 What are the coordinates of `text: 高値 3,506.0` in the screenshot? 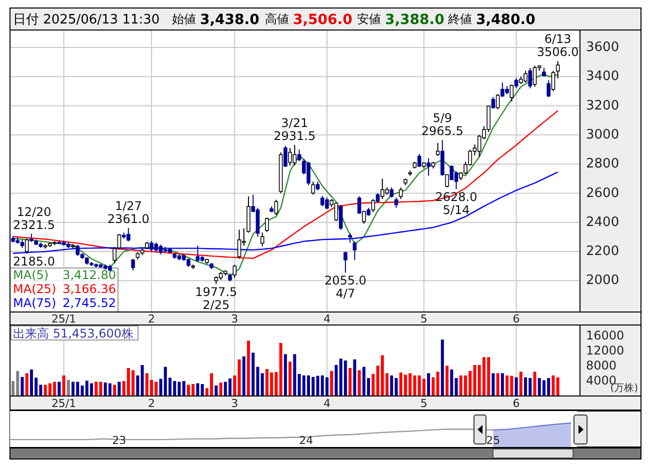 It's located at (309, 20).